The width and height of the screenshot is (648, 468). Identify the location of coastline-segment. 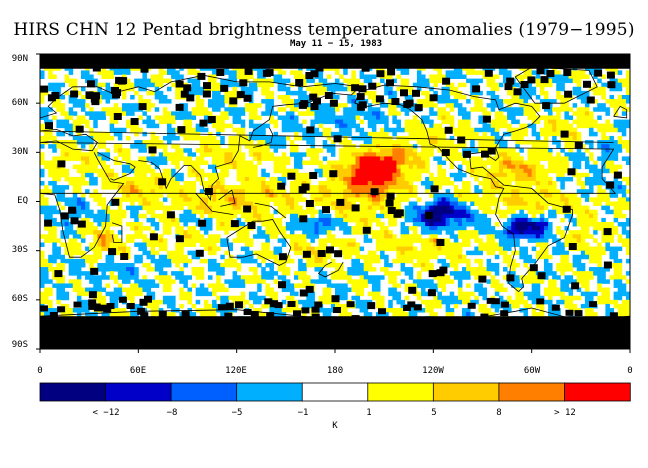
(620, 112).